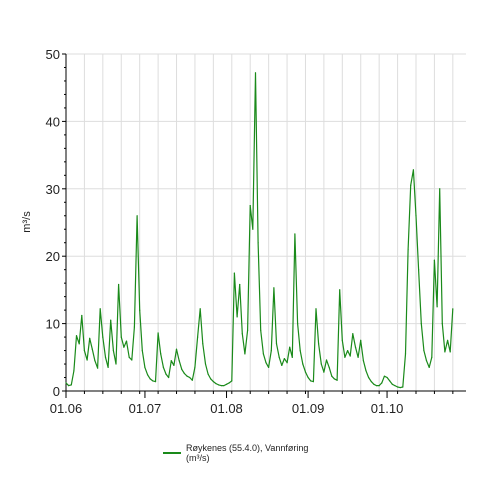  Describe the element at coordinates (56, 391) in the screenshot. I see `y-tick-label: 0` at that location.